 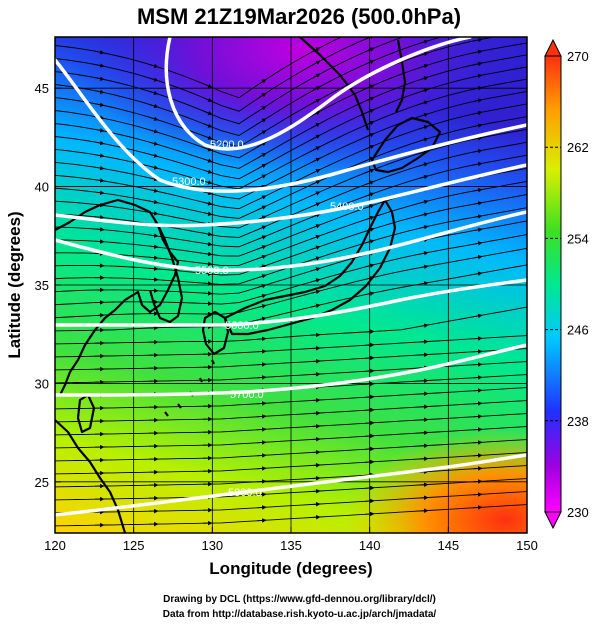 What do you see at coordinates (553, 47) in the screenshot?
I see `colorbar-top-arrow` at bounding box center [553, 47].